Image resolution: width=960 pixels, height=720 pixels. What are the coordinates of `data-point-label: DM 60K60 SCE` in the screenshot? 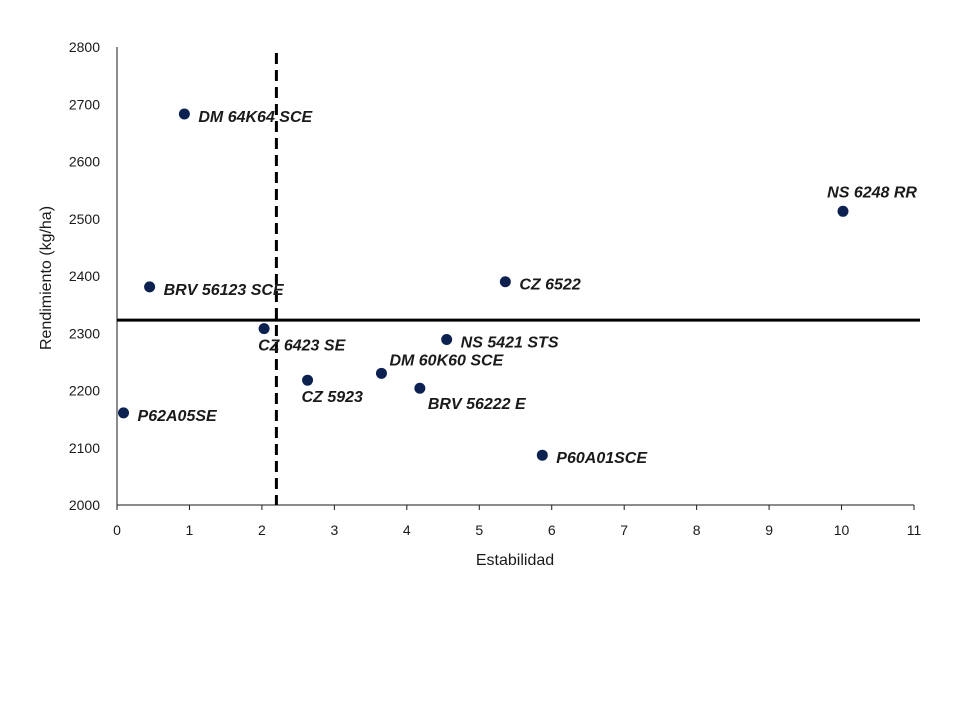 It's located at (446, 360).